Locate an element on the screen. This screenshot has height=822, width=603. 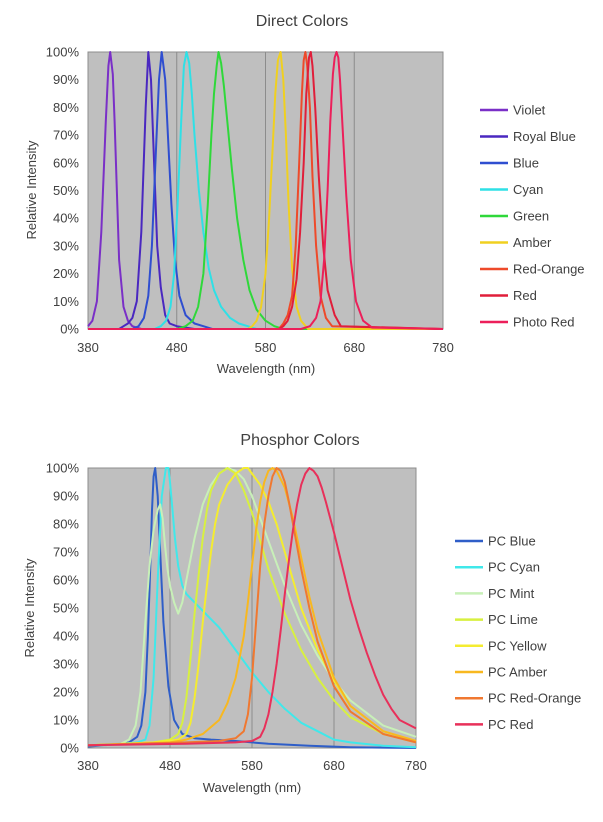
legend-label: Blue is located at coordinates (526, 163).